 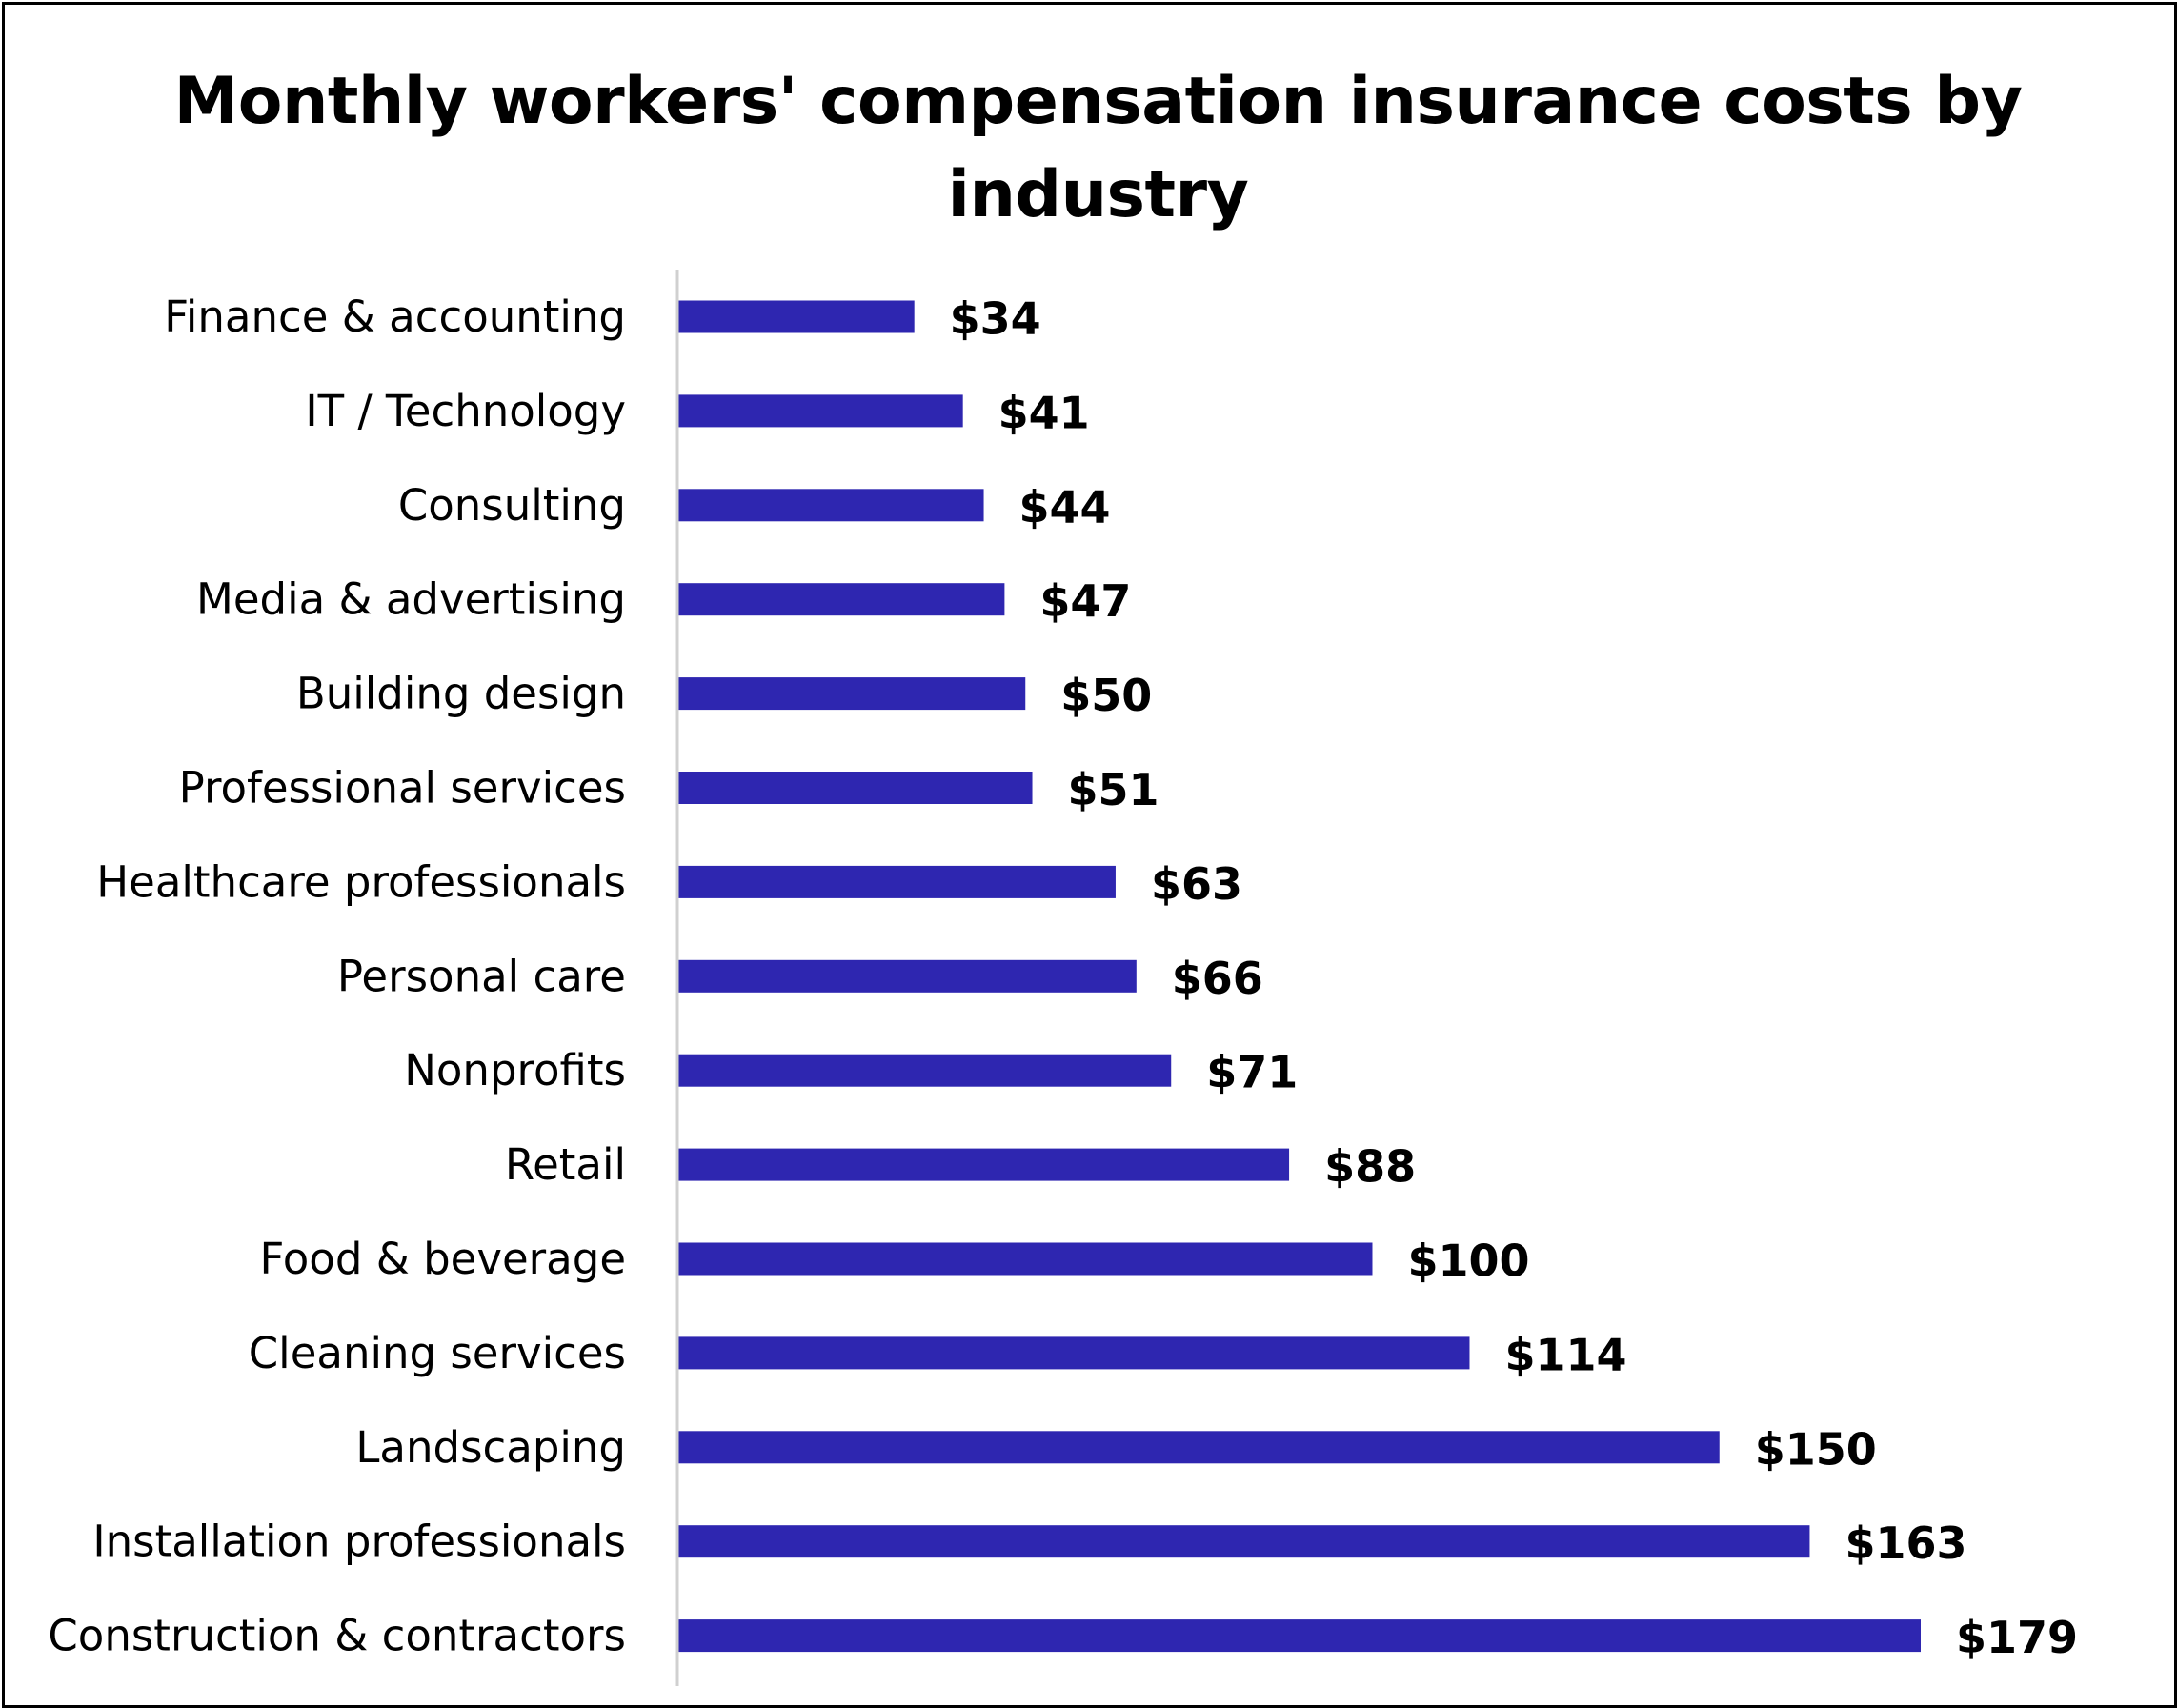 I want to click on value-label-10: $100, so click(x=1468, y=1262).